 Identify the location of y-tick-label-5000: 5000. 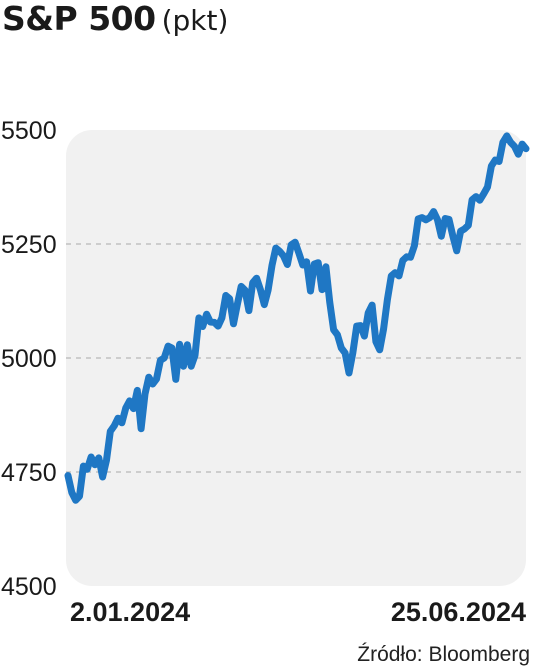
(29, 359).